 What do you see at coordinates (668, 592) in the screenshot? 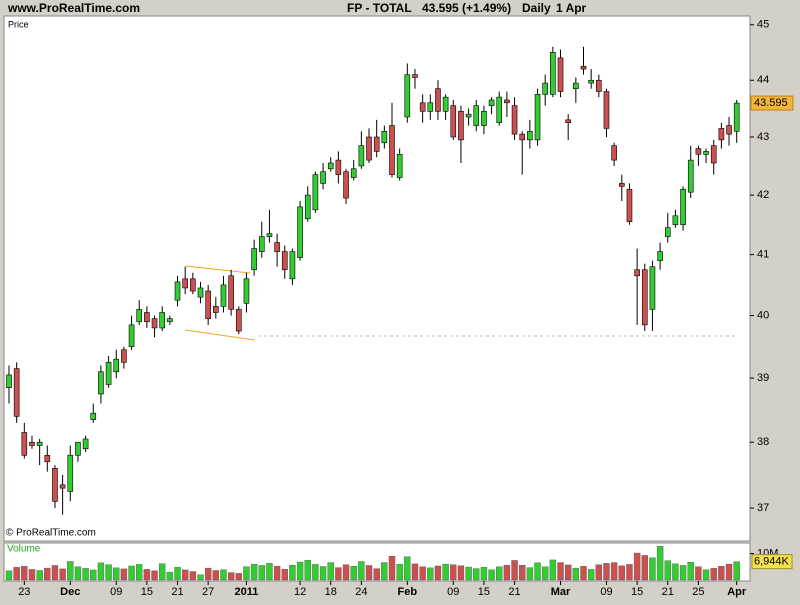
I see `x-tick-label: 21` at bounding box center [668, 592].